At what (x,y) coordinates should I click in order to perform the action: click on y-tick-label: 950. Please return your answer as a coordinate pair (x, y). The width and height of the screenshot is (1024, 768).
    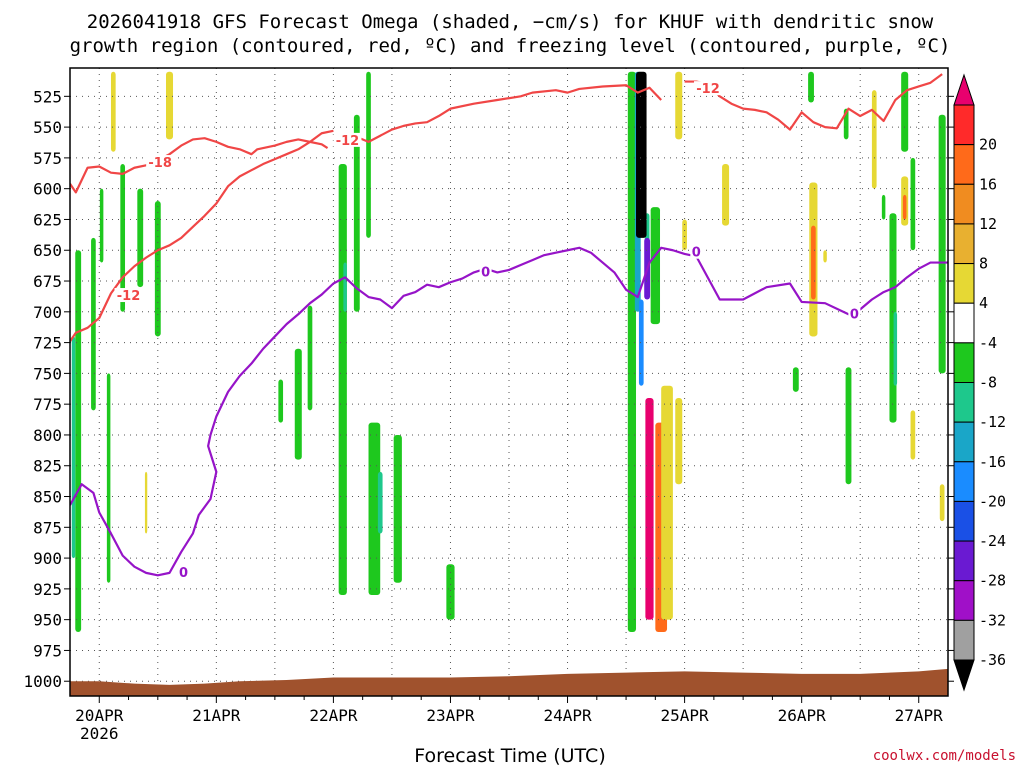
    Looking at the image, I should click on (47, 620).